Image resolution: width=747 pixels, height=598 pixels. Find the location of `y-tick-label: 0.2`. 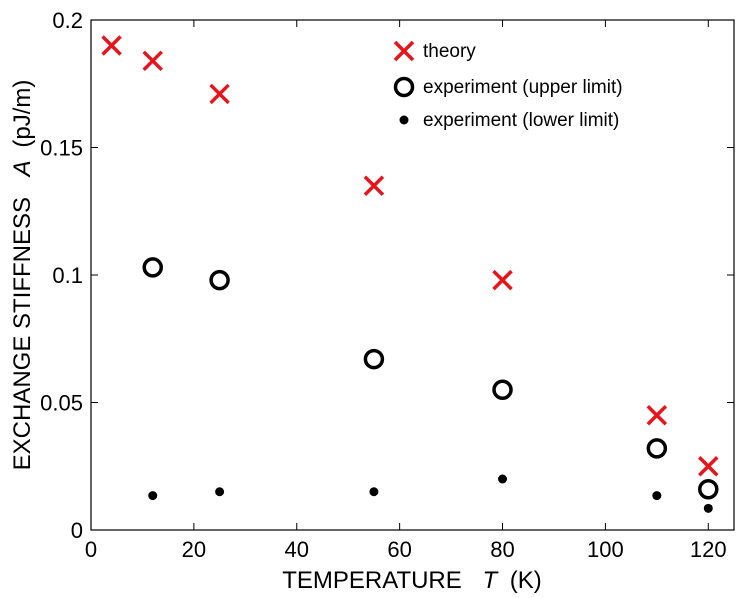

y-tick-label: 0.2 is located at coordinates (67, 20).